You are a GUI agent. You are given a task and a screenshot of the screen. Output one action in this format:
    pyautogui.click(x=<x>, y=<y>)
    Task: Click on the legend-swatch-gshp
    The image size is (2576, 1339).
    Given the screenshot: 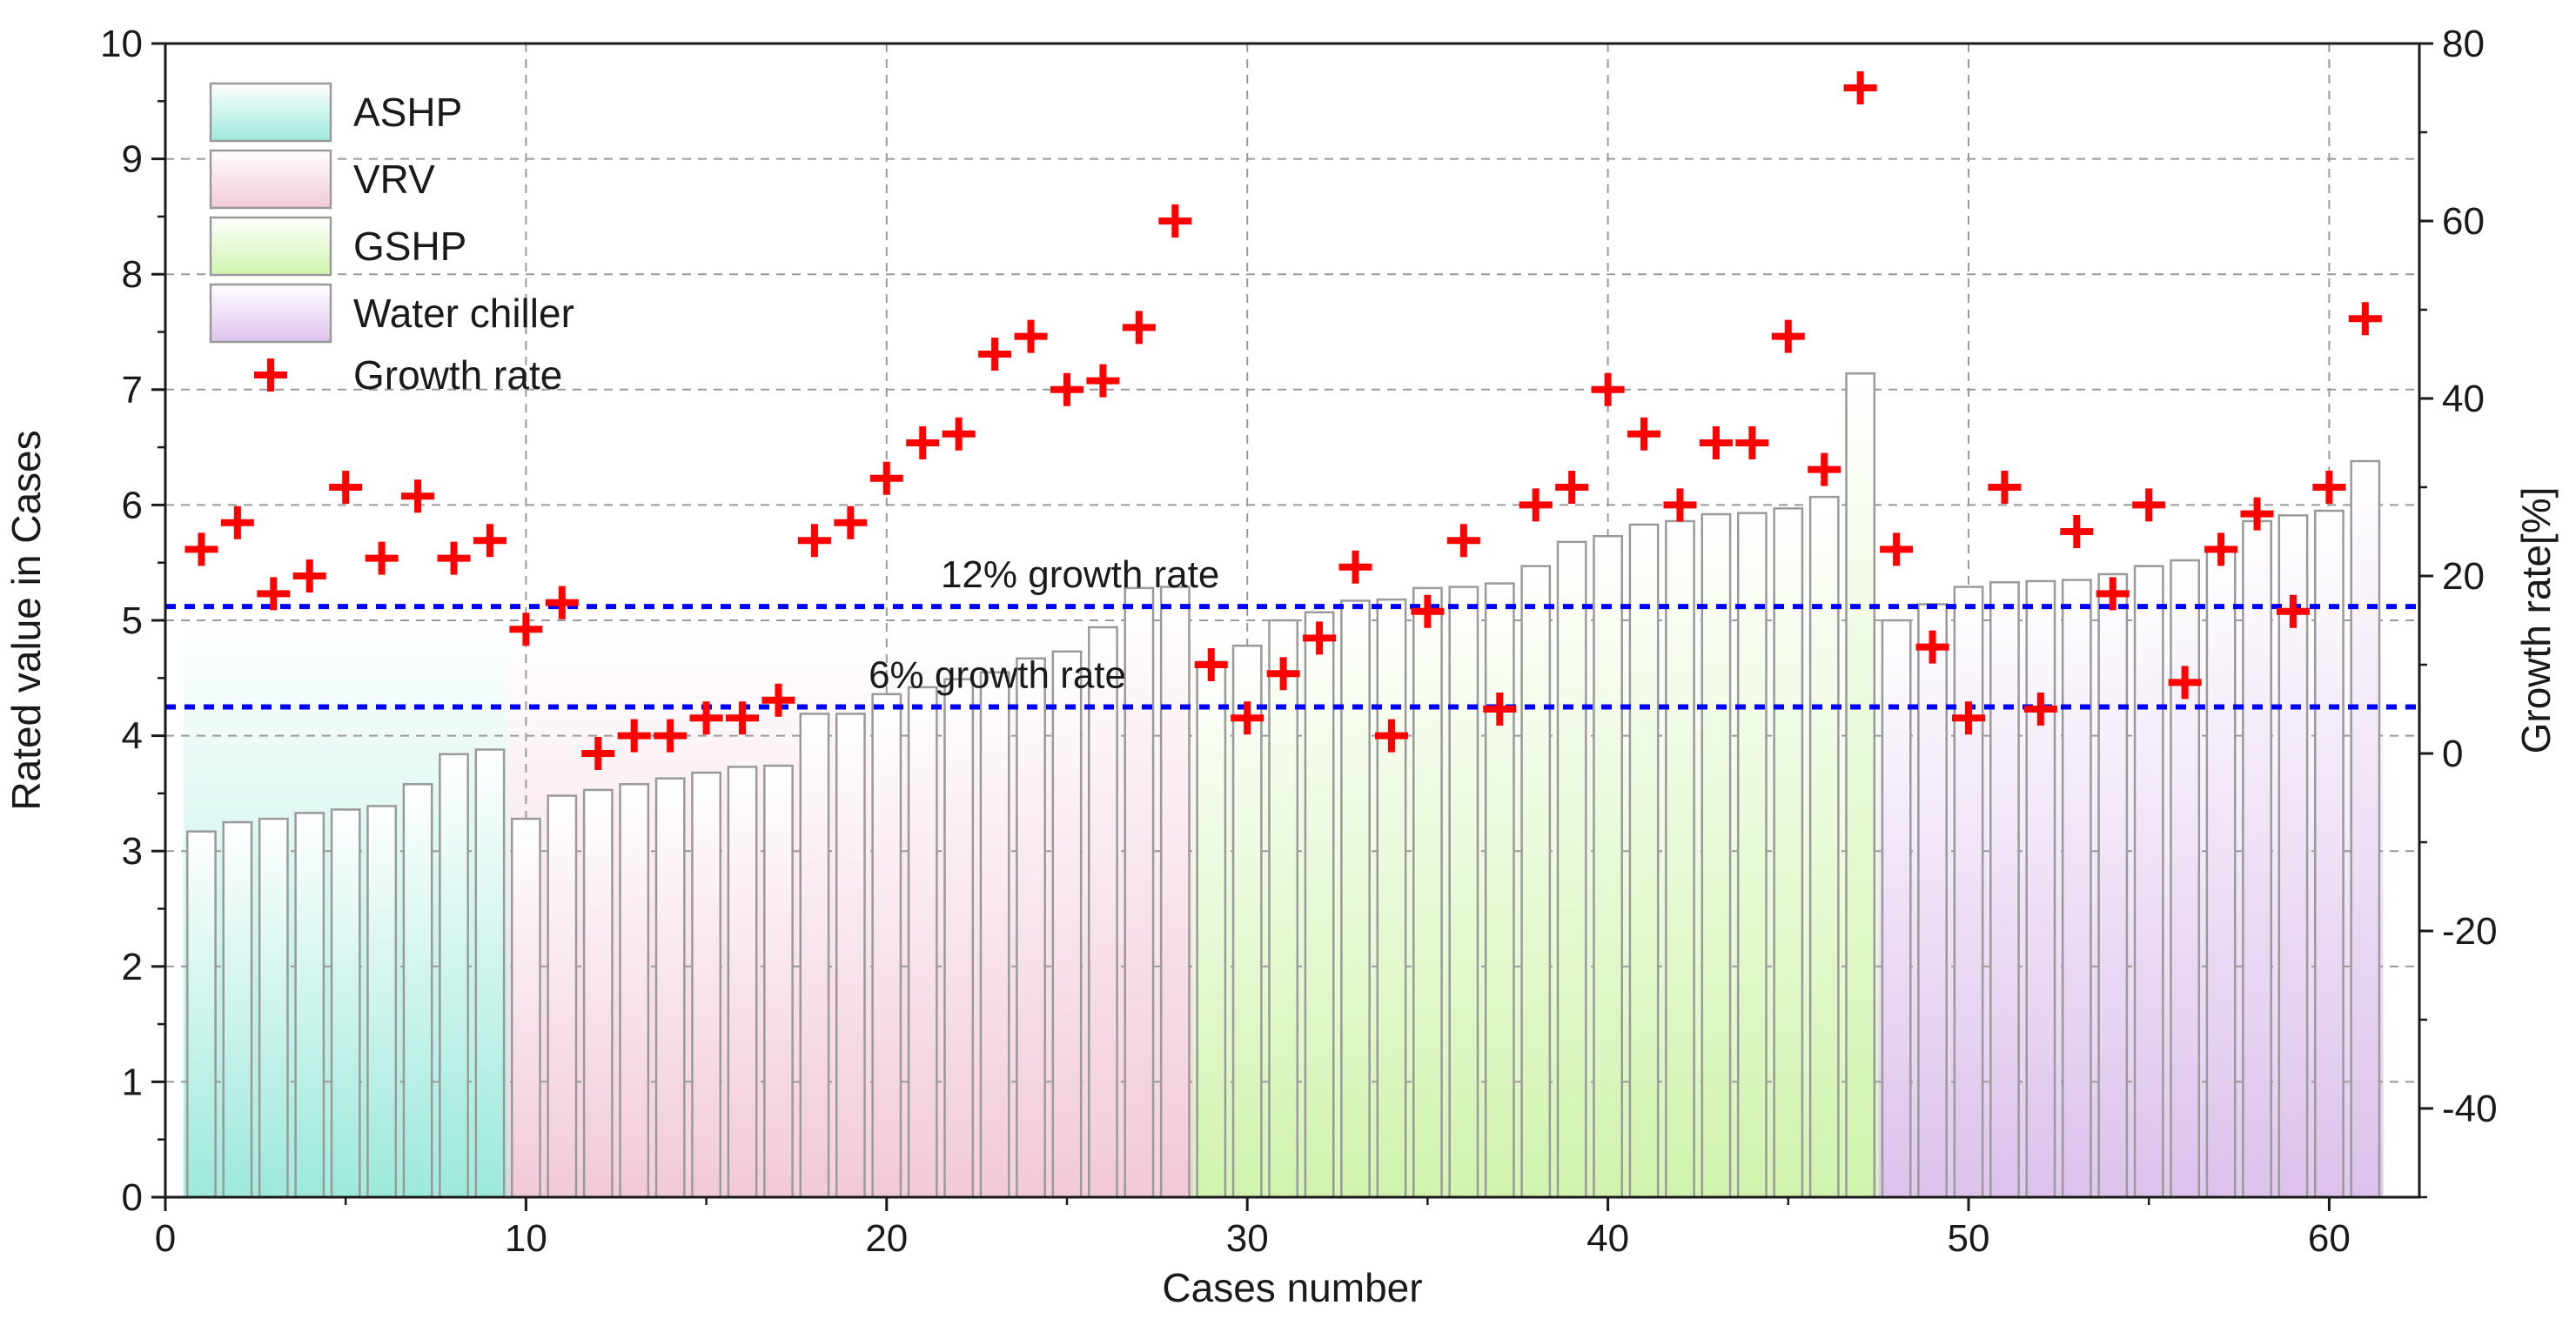 What is the action you would take?
    pyautogui.click(x=270, y=246)
    